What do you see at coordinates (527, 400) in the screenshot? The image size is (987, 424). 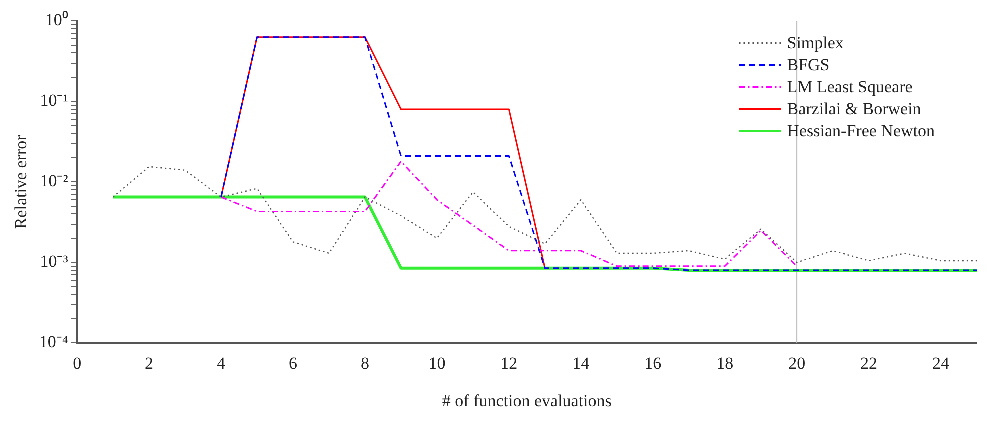 I see `x-axis-title: # of function evaluations` at bounding box center [527, 400].